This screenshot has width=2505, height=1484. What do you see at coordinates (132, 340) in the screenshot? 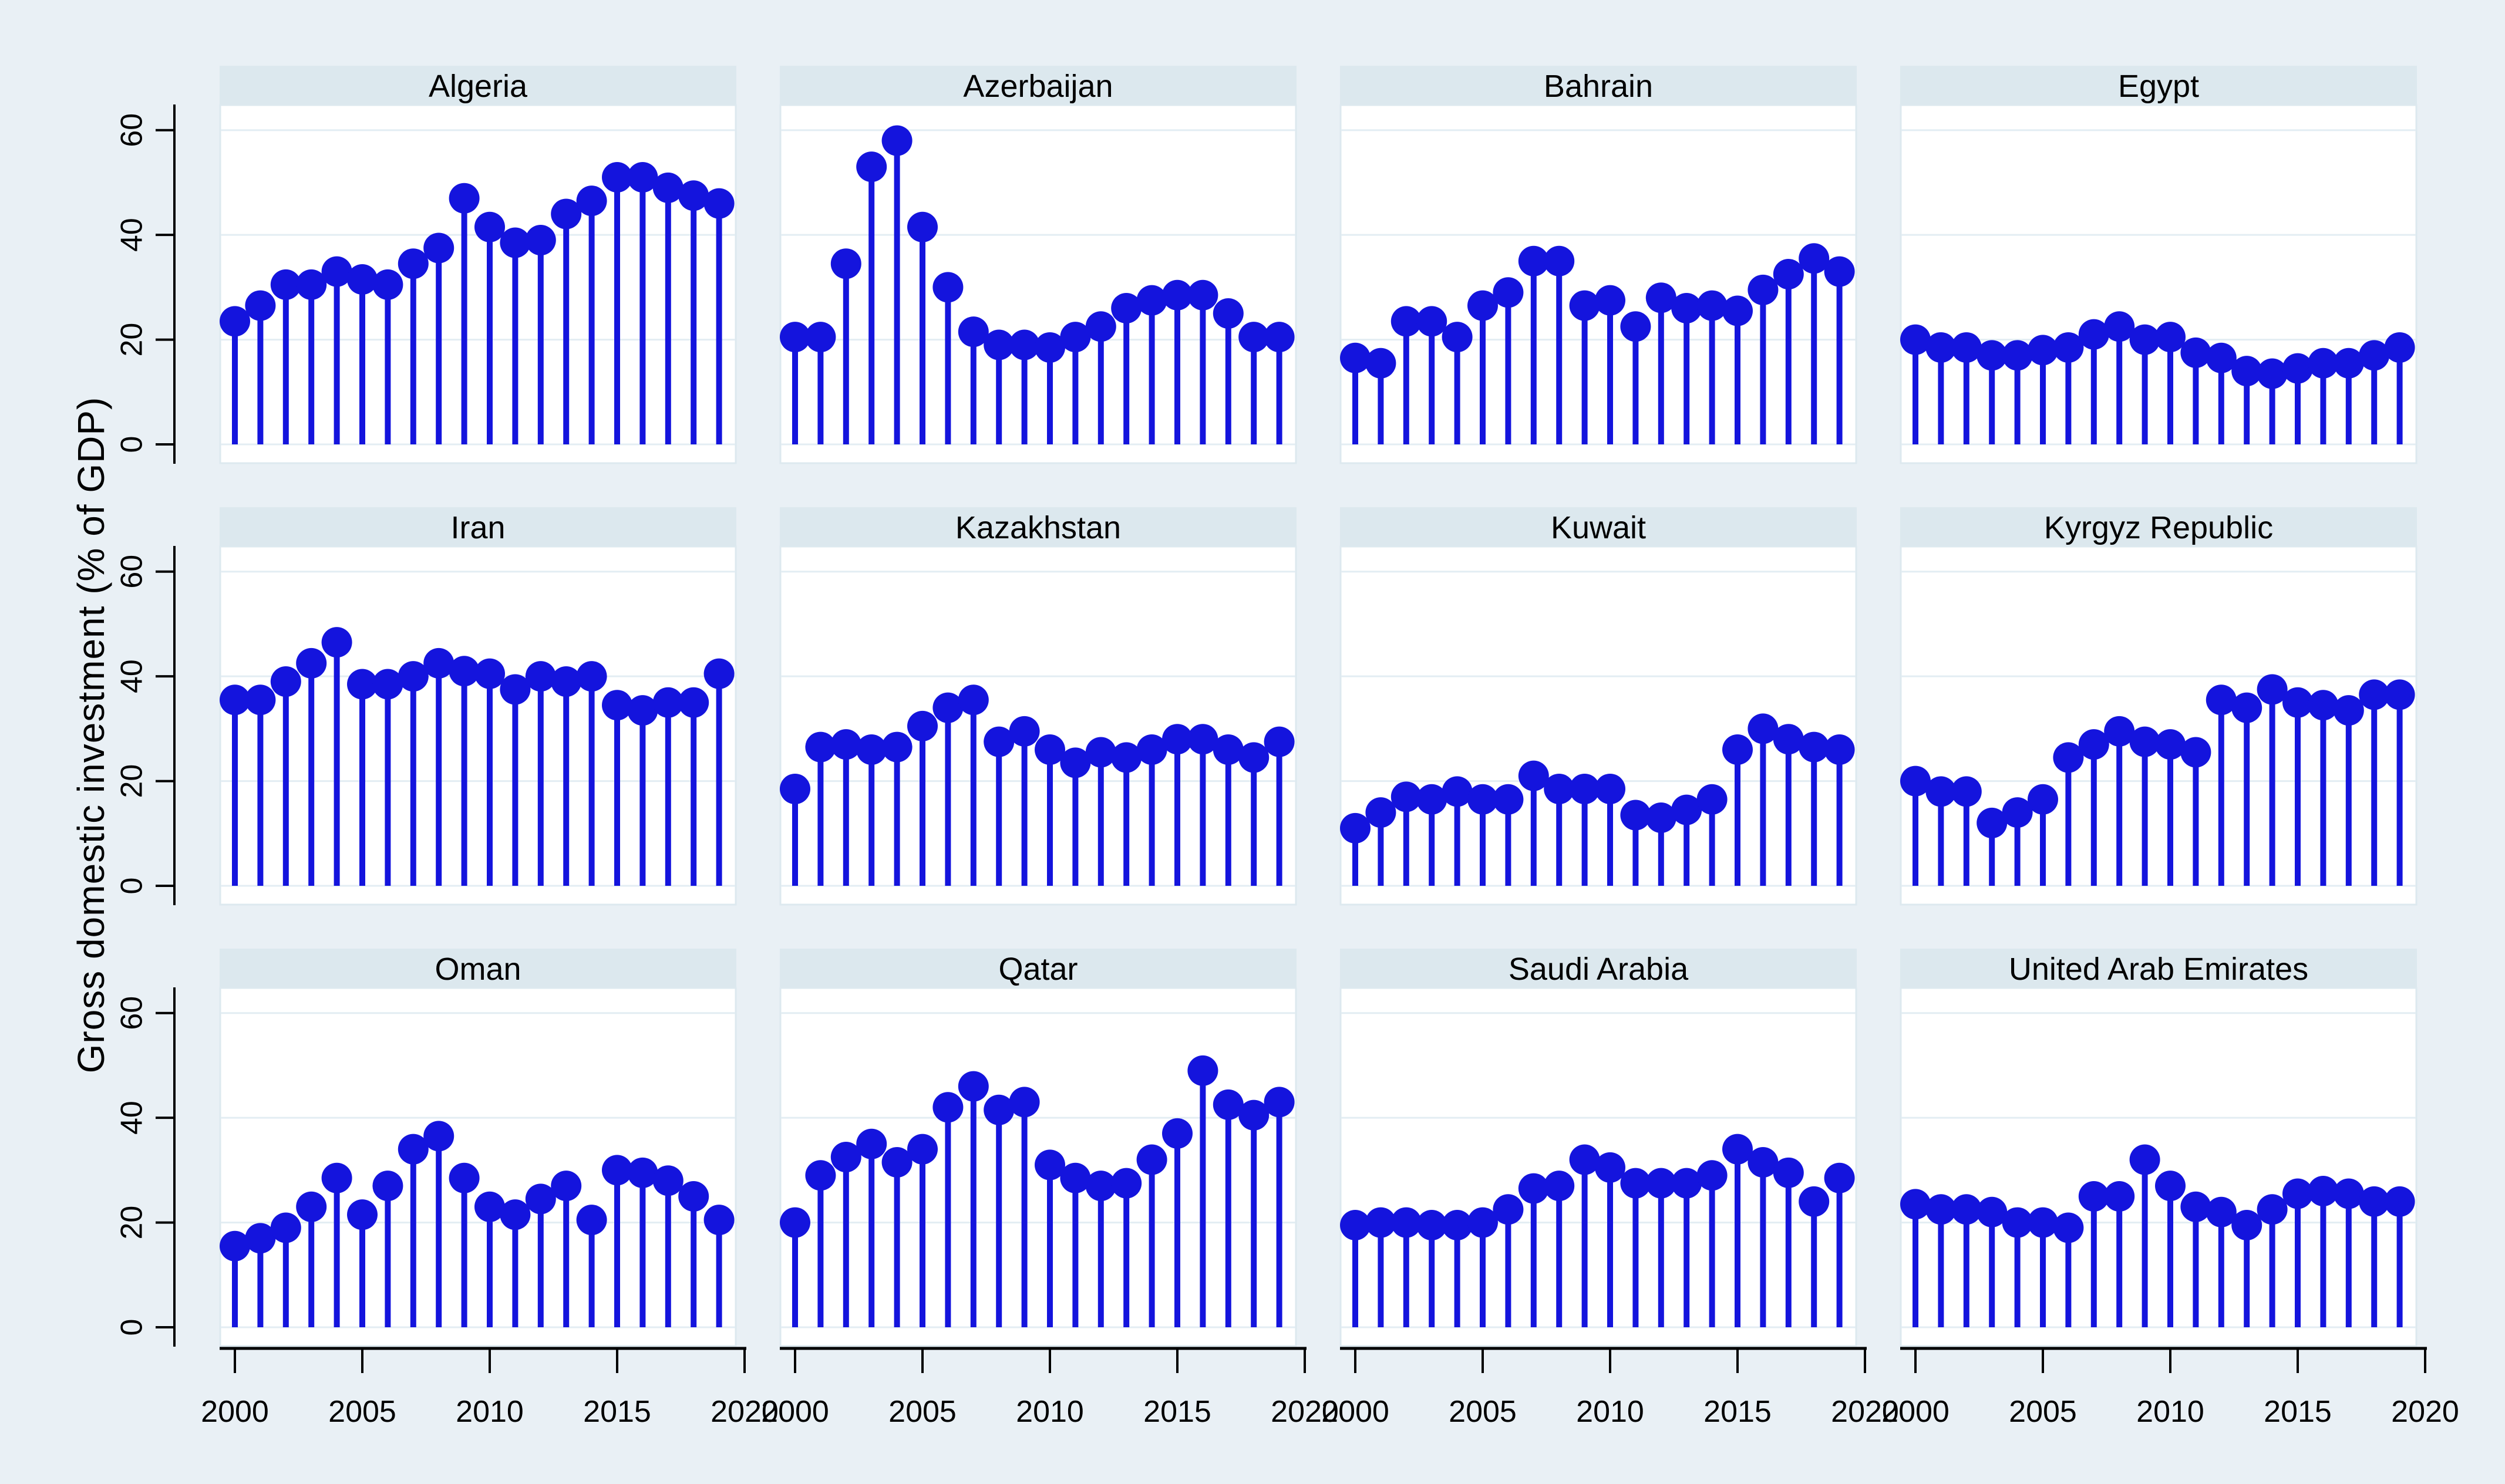
I see `y-tick-label-20: 20` at bounding box center [132, 340].